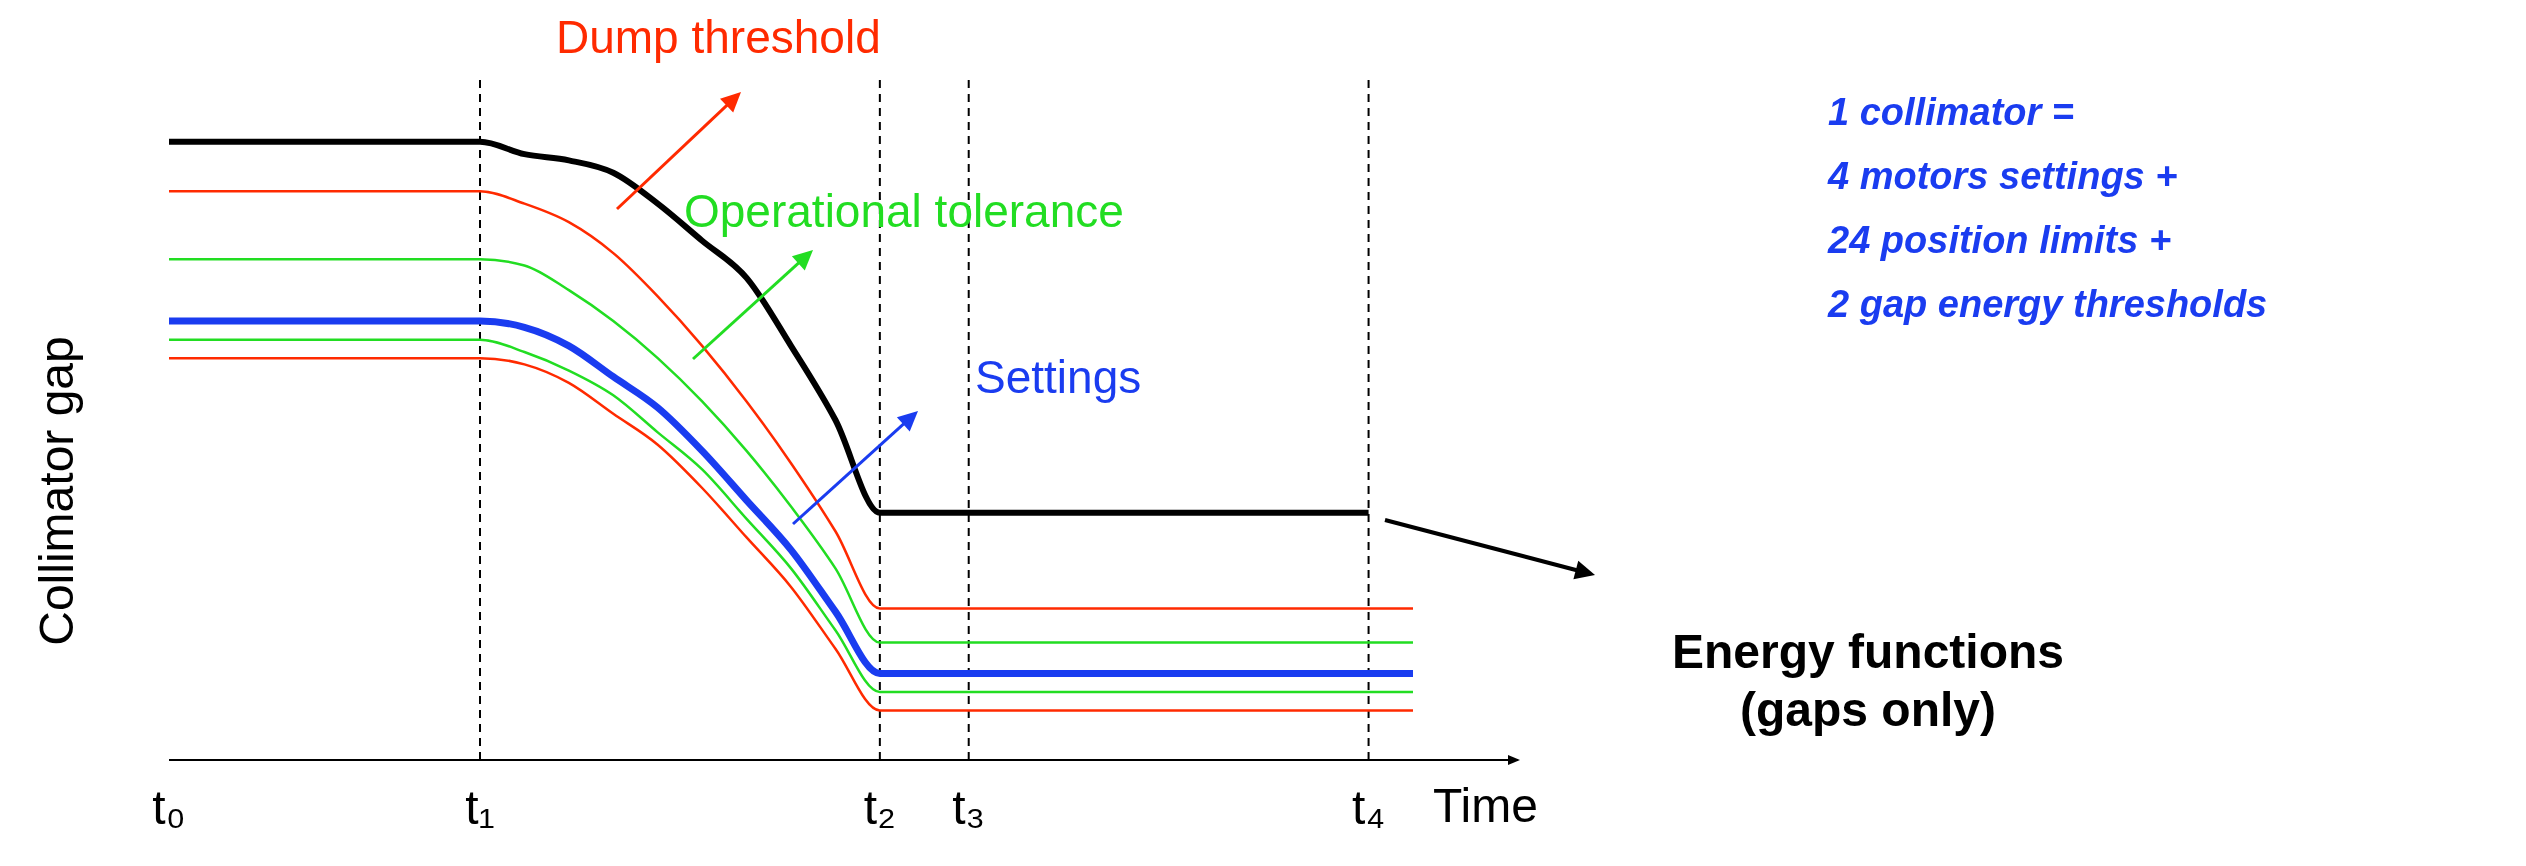 This screenshot has height=866, width=2526. I want to click on text: 1 collimator =, so click(1952, 112).